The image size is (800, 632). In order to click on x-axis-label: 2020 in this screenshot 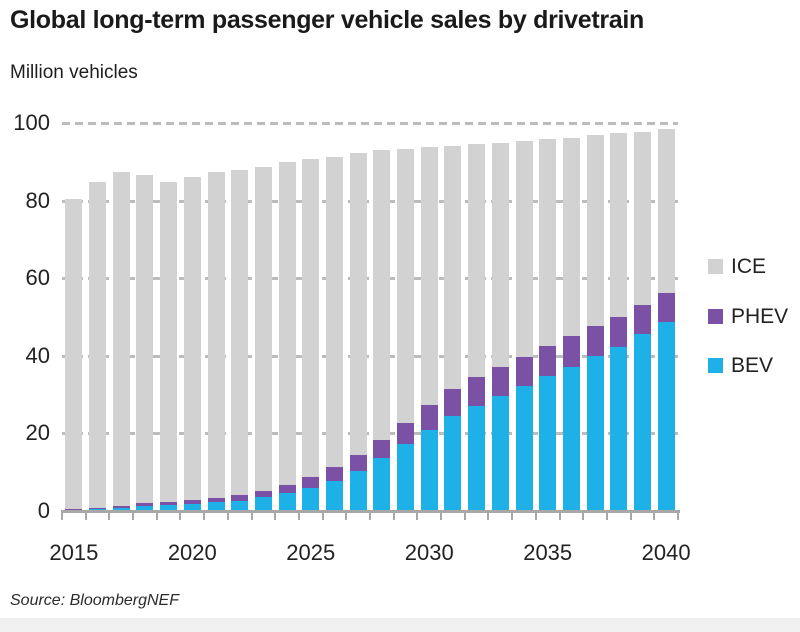, I will do `click(192, 552)`.